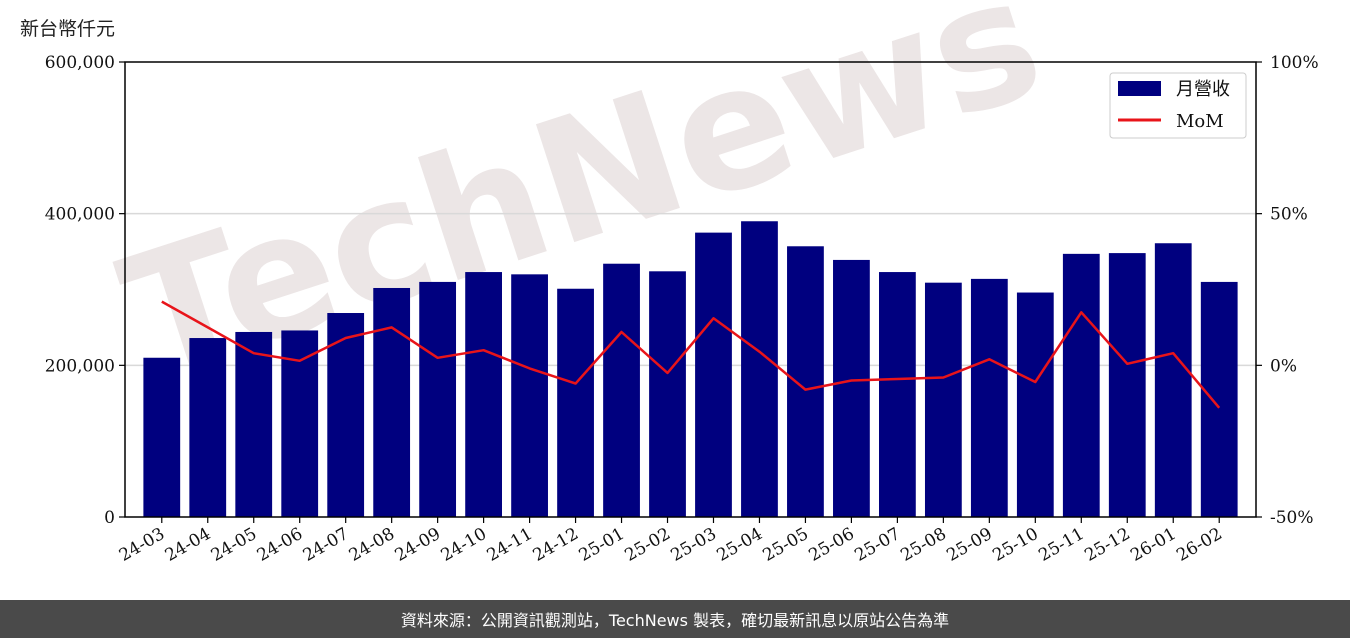  Describe the element at coordinates (694, 545) in the screenshot. I see `x-tick-label: 25-03` at that location.